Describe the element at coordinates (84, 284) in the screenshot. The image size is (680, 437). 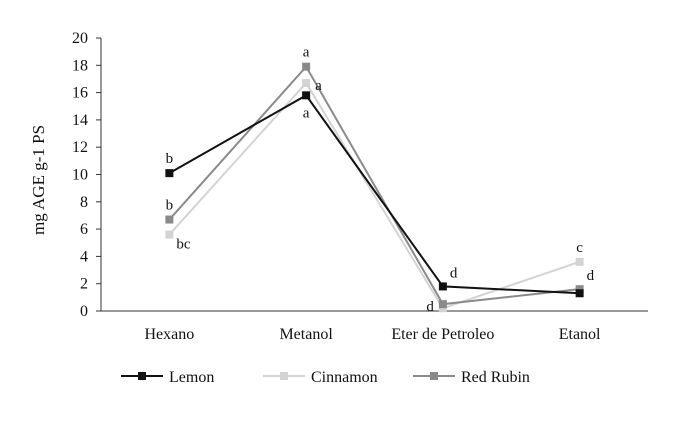
I see `y-tick-label: 2` at that location.